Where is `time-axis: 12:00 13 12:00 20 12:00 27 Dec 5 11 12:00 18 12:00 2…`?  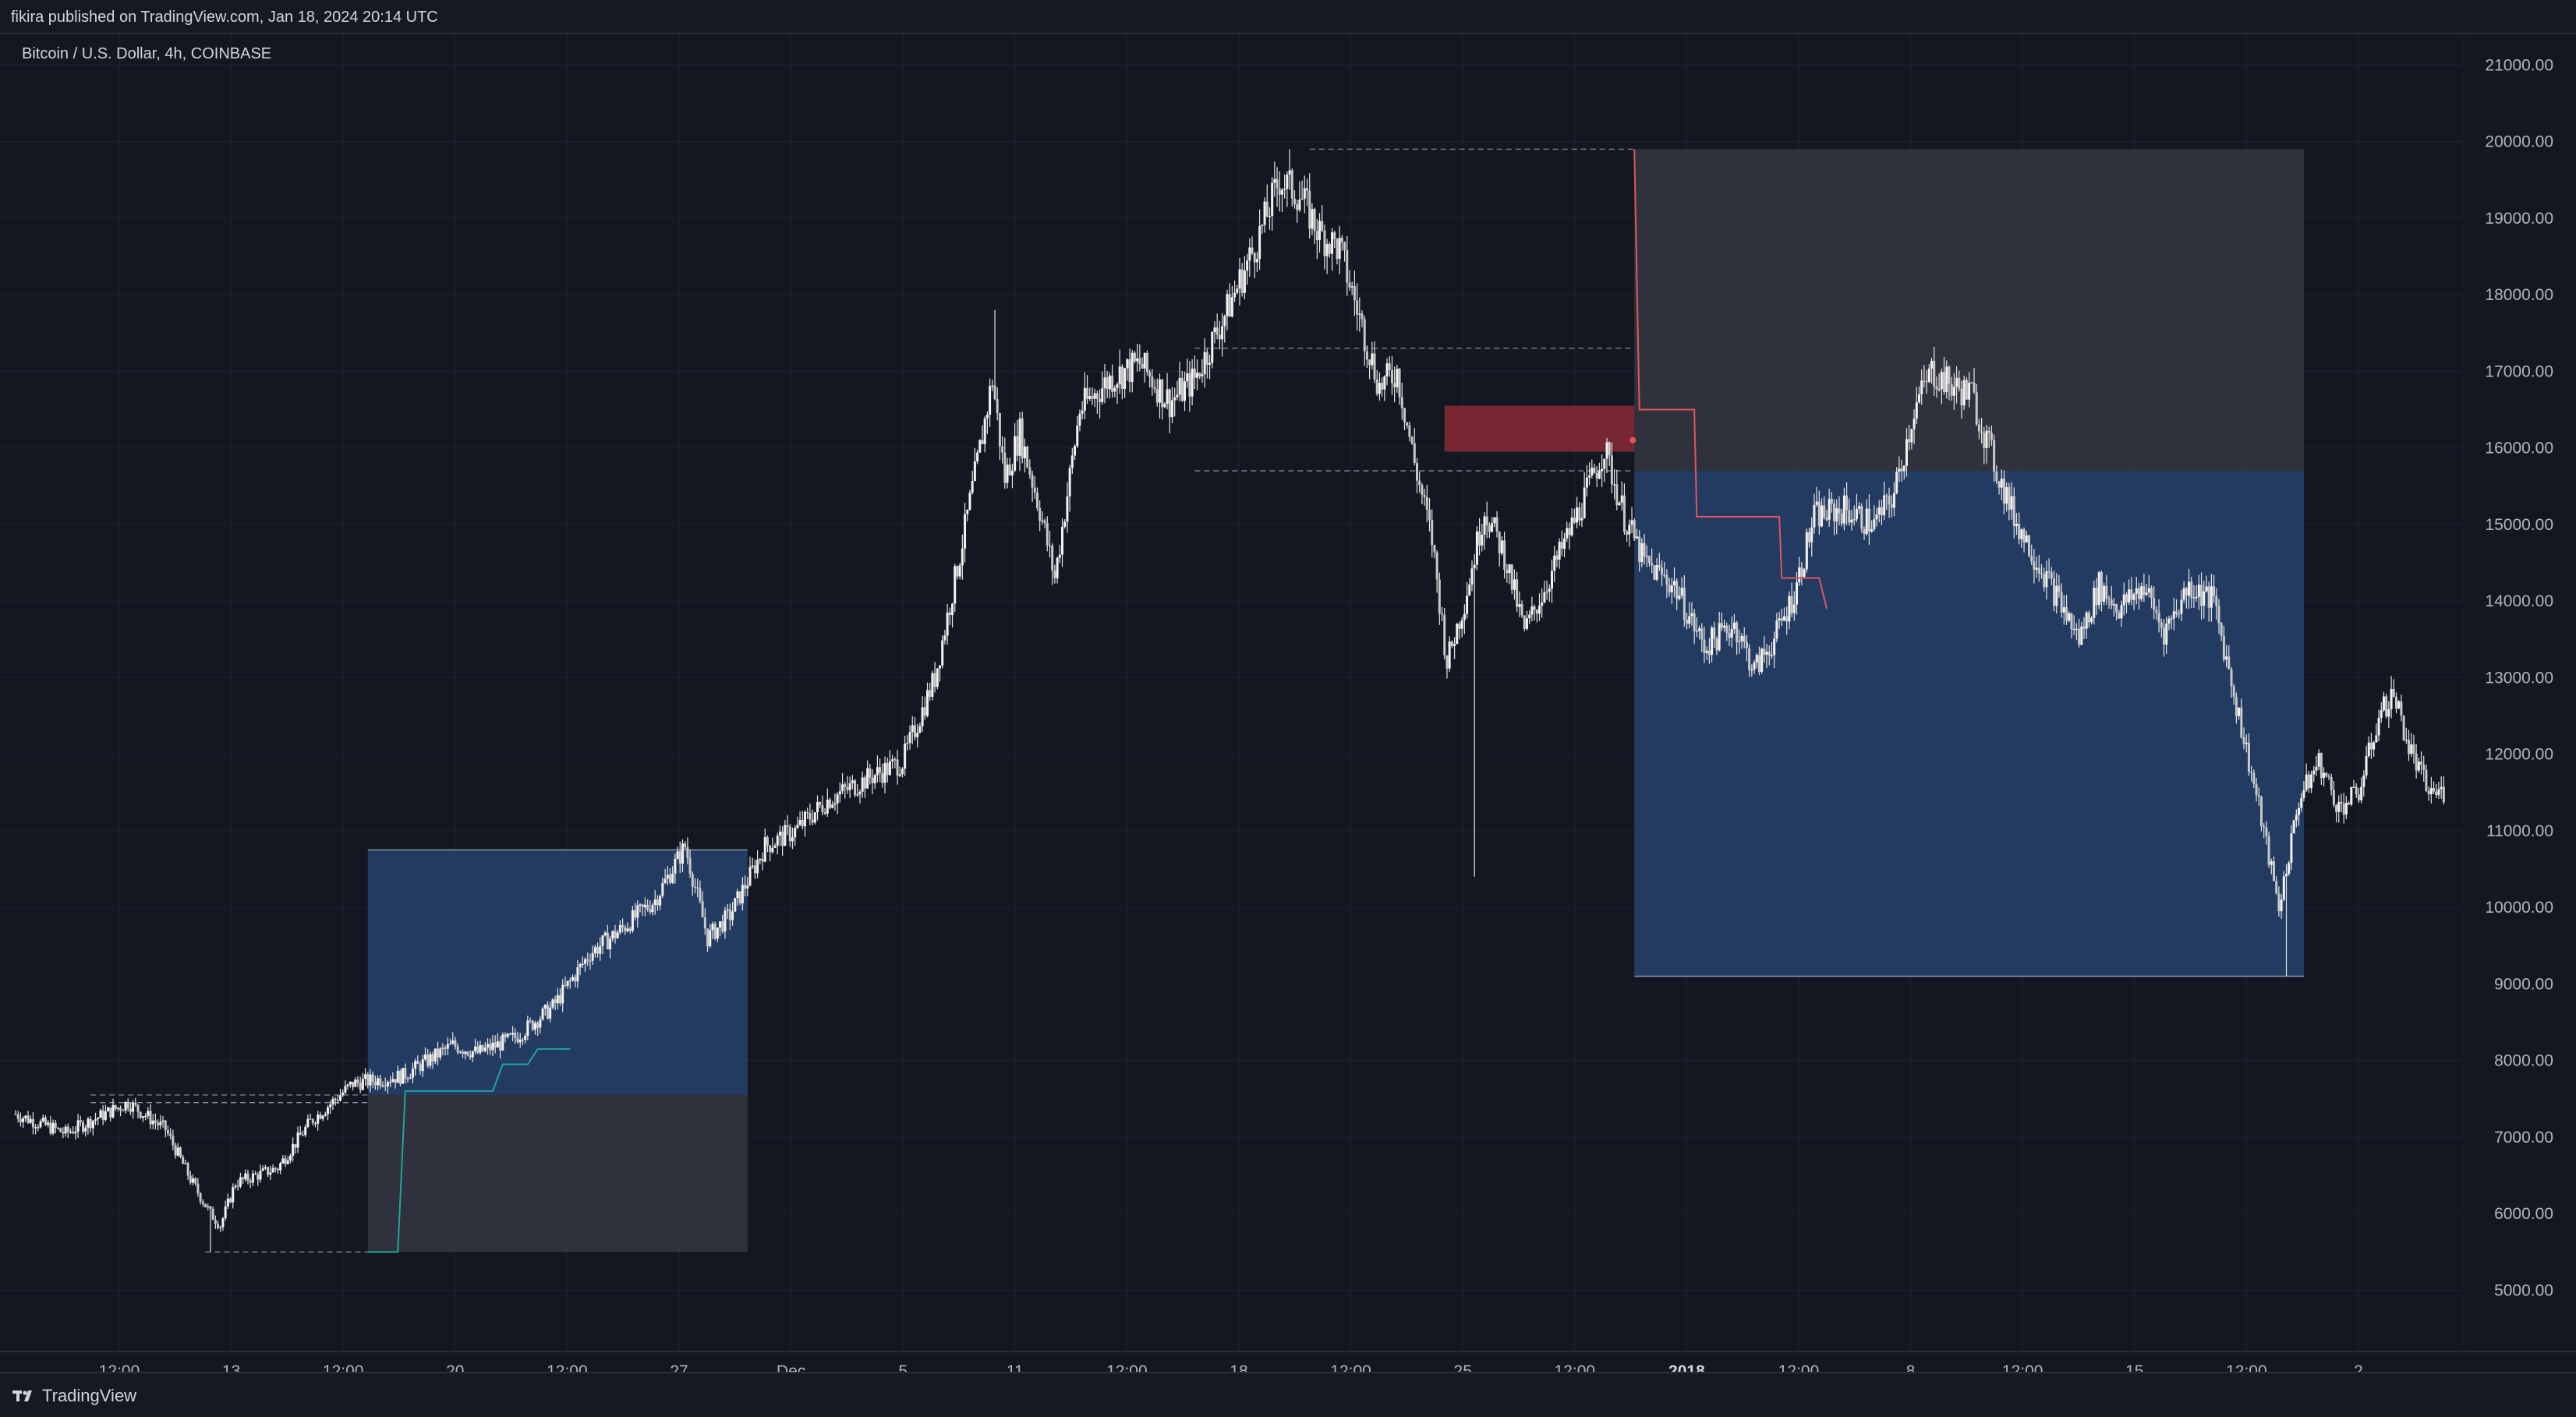 time-axis: 12:00 13 12:00 20 12:00 27 Dec 5 11 12:00 18 12:00 2… is located at coordinates (1231, 1367).